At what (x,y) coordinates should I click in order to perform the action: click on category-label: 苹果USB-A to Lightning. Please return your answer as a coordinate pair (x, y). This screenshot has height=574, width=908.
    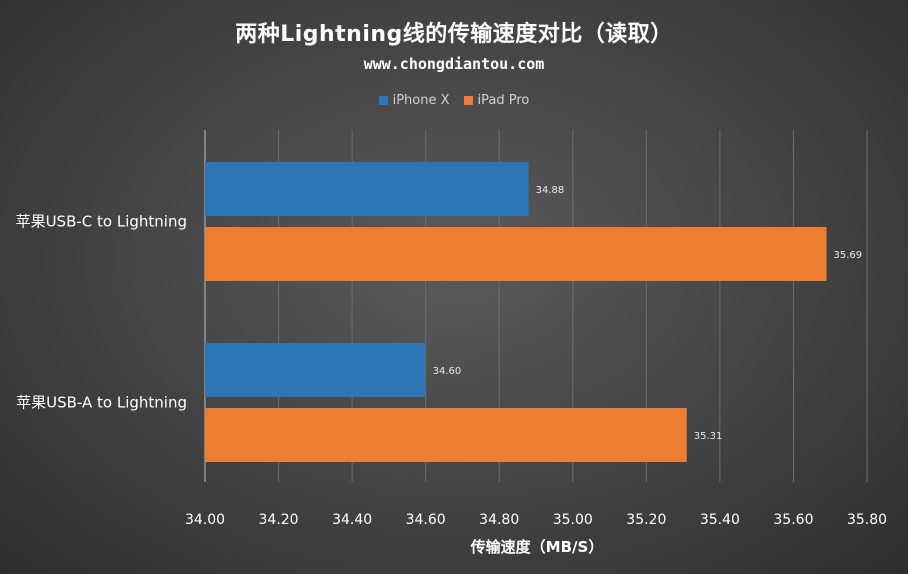
    Looking at the image, I should click on (101, 403).